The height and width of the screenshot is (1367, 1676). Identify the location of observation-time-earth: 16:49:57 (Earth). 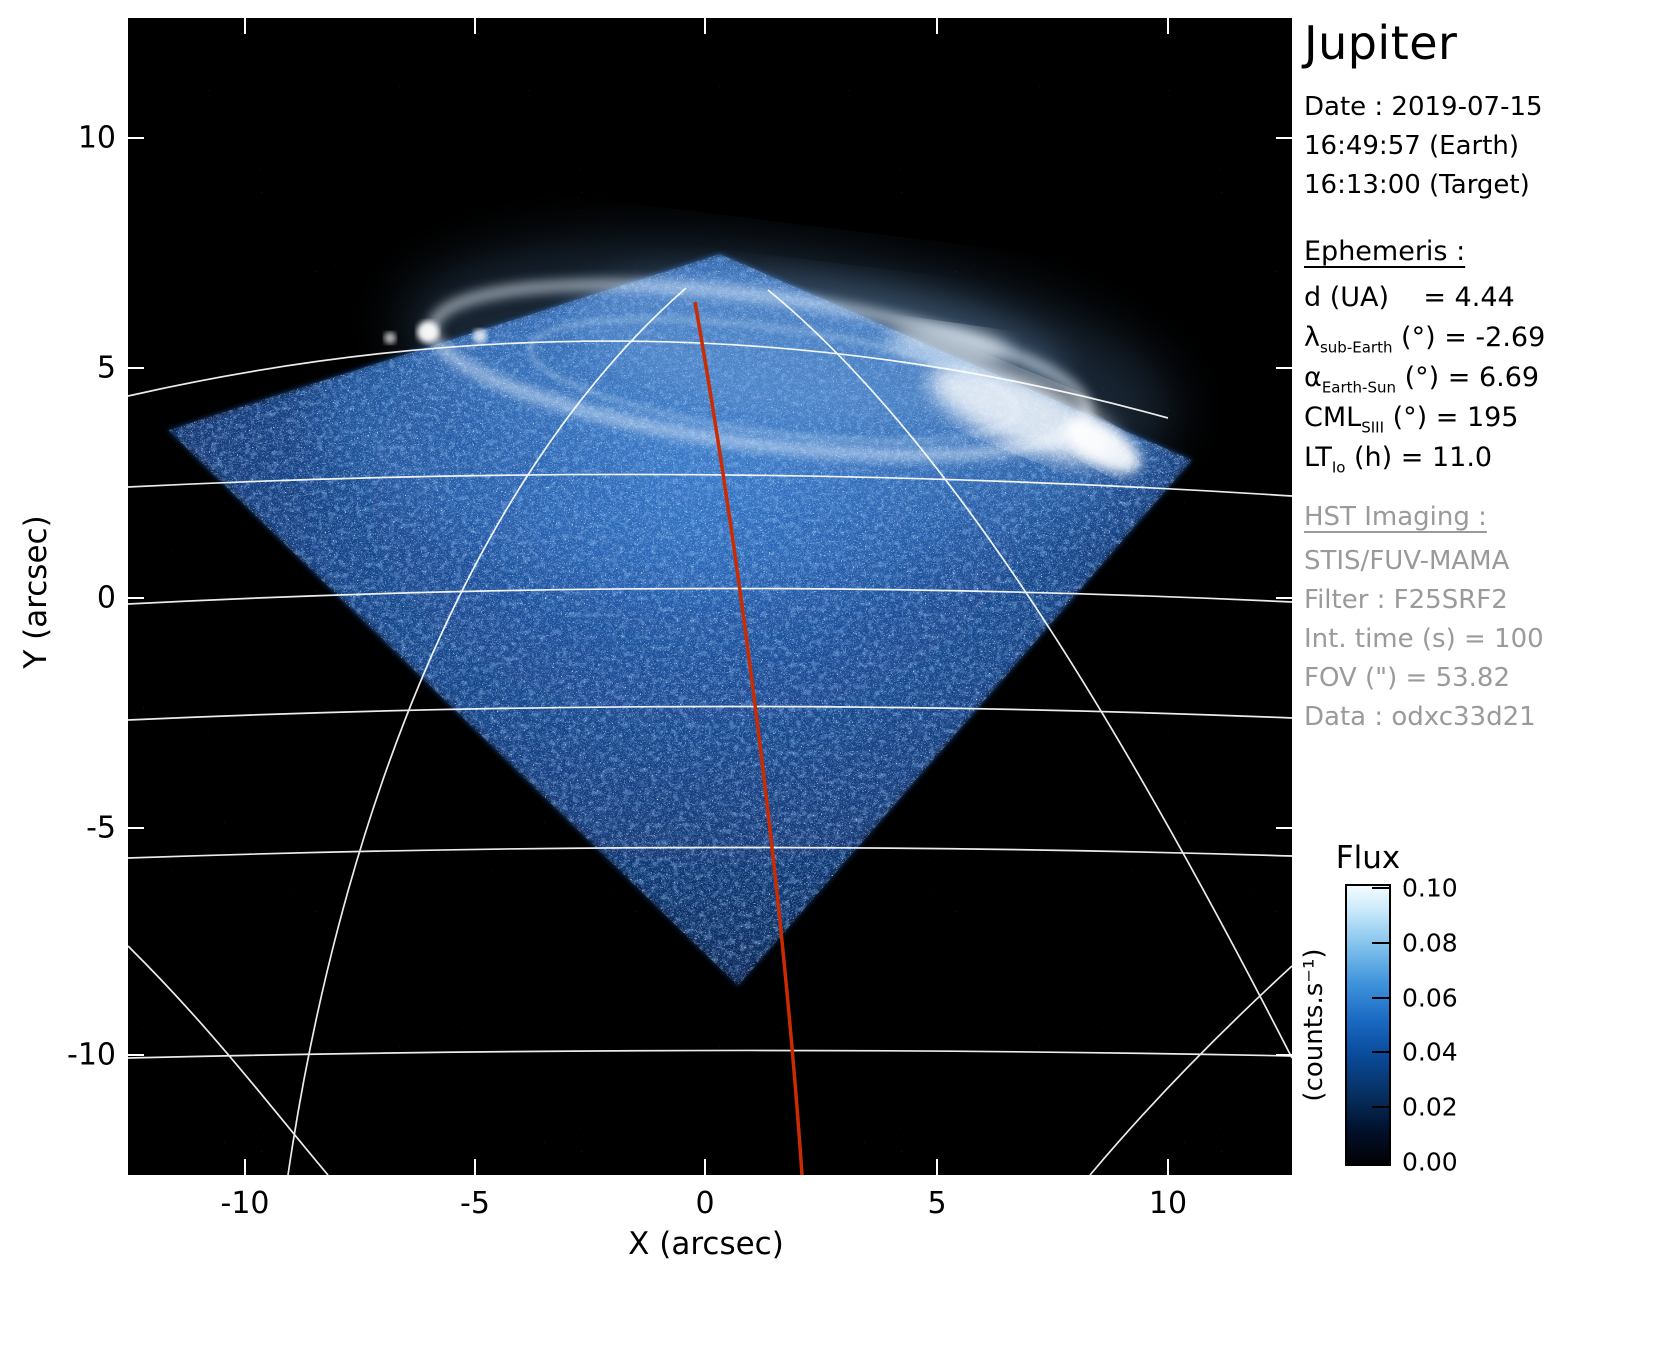
(1412, 146).